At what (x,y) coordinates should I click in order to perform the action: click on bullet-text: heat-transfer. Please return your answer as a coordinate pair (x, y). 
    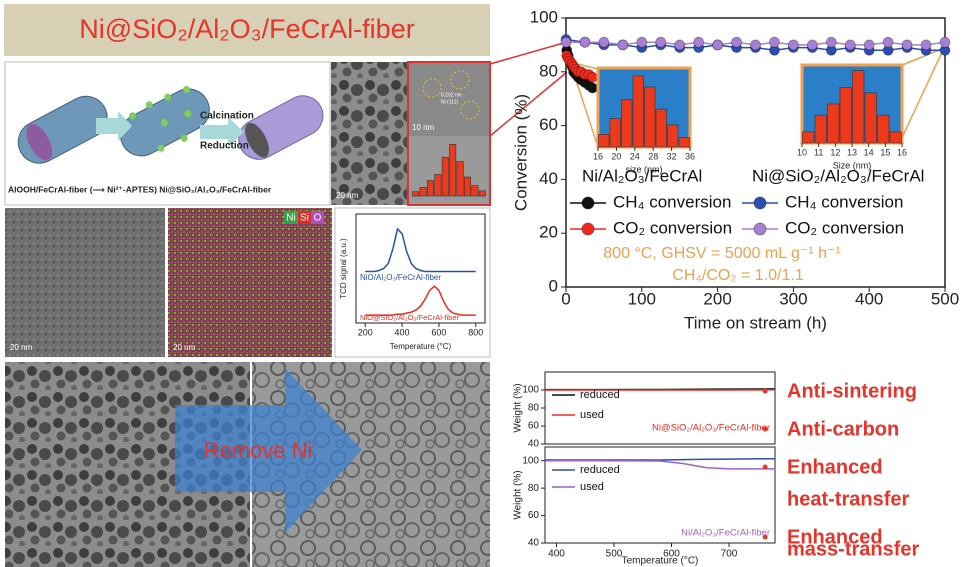
    Looking at the image, I should click on (848, 499).